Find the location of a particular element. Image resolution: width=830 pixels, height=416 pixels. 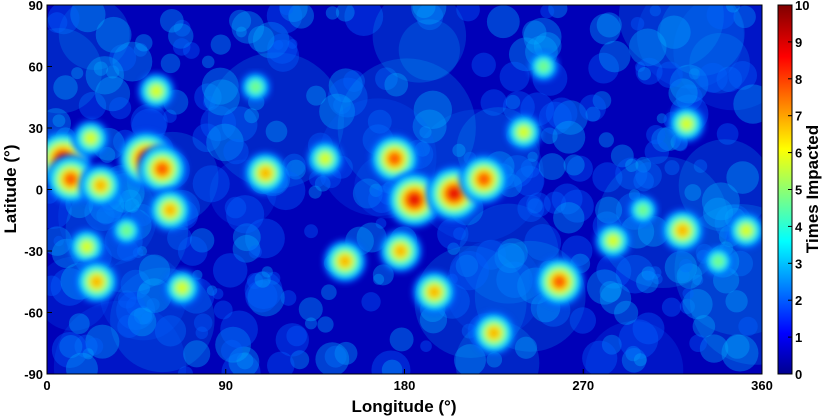

colorbar-tick-label: 5 is located at coordinates (798, 190).